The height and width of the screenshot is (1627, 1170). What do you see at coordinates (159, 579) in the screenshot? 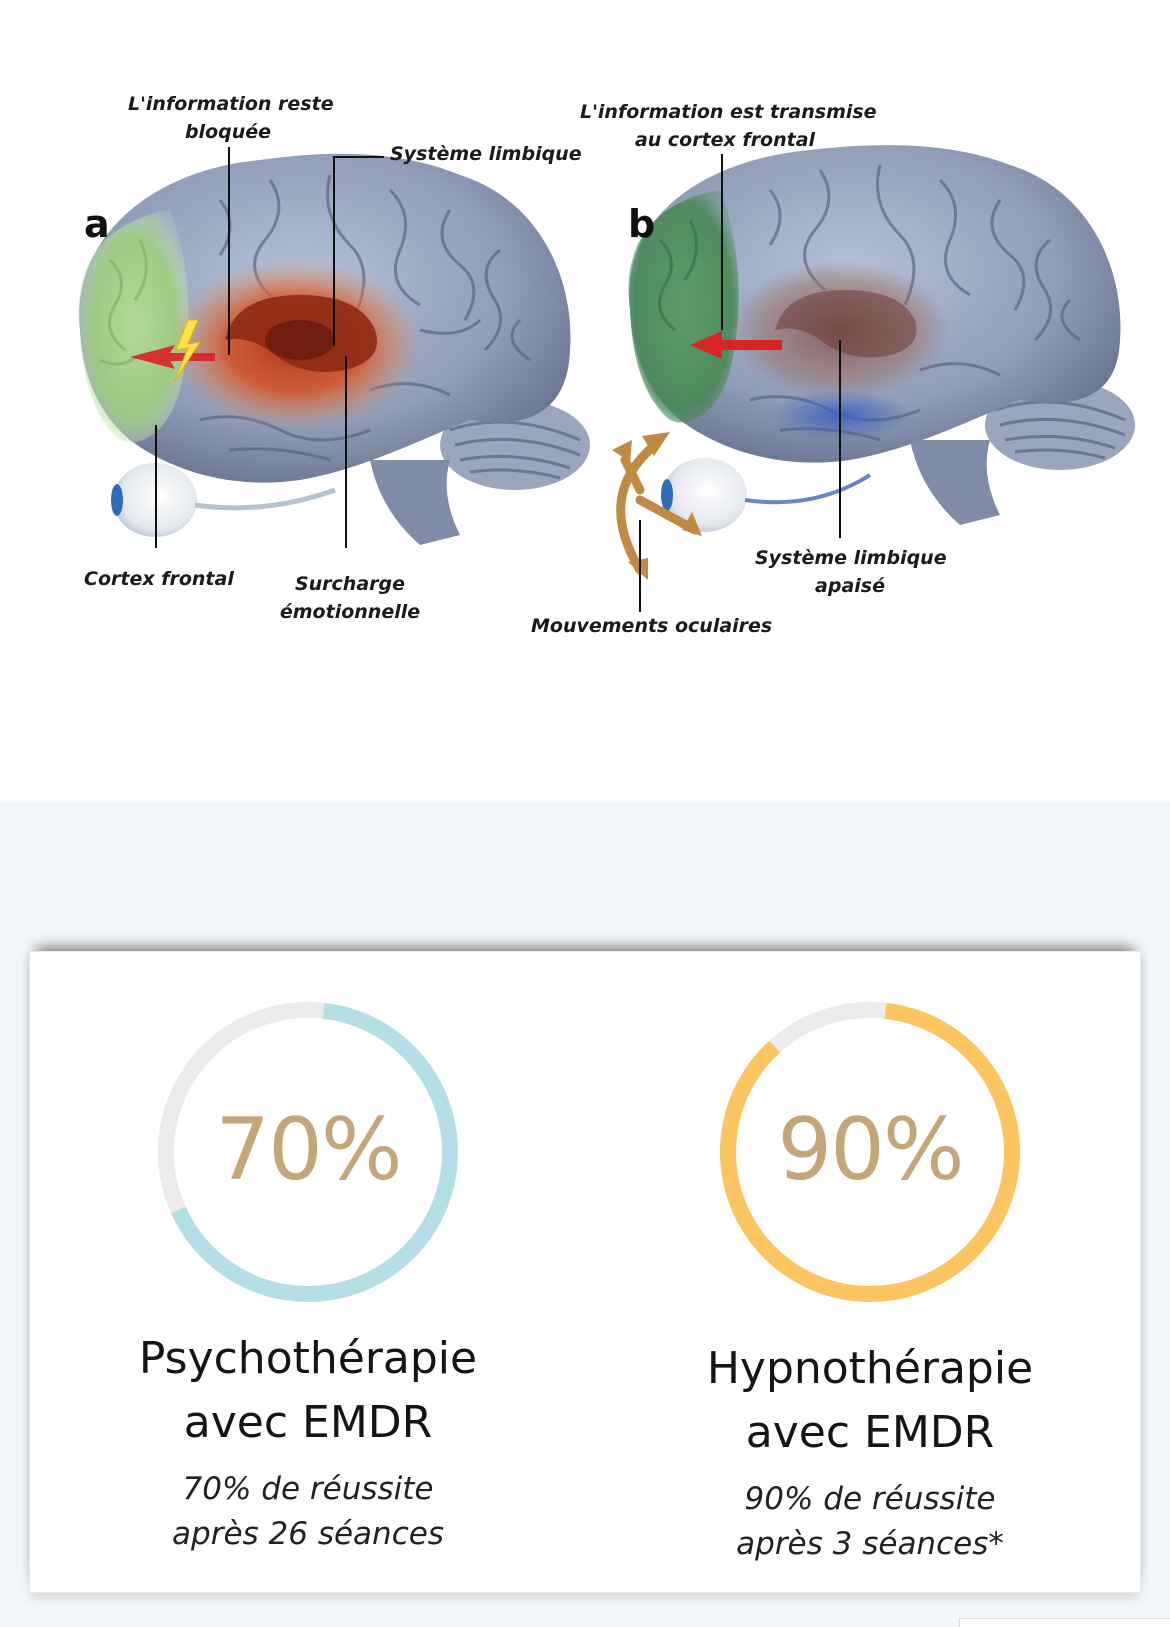
I see `label-frontal-cortex: Cortex frontal` at bounding box center [159, 579].